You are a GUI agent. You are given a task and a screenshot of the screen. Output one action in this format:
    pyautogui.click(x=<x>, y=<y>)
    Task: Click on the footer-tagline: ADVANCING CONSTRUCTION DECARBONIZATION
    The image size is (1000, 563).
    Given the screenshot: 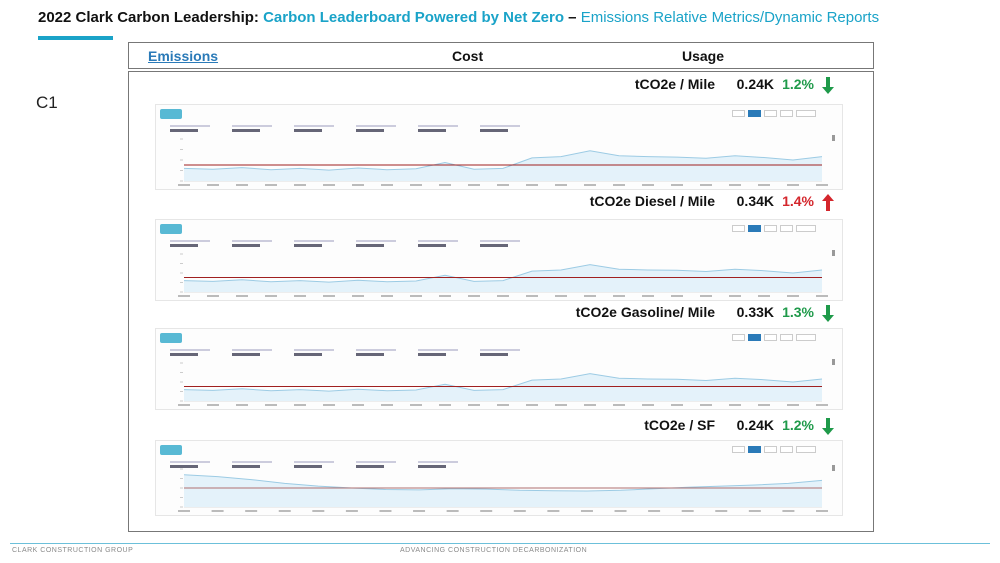 What is the action you would take?
    pyautogui.click(x=494, y=550)
    